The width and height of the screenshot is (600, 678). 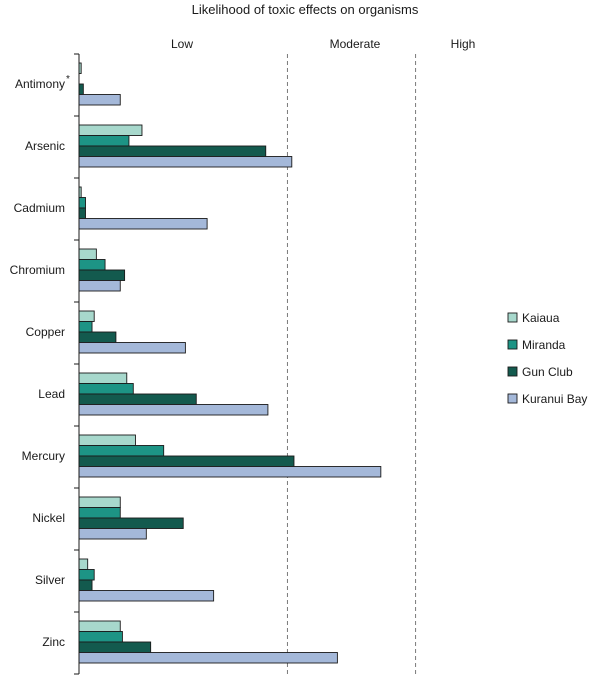 I want to click on bar-zinc-kuranui-bay, so click(x=208, y=658).